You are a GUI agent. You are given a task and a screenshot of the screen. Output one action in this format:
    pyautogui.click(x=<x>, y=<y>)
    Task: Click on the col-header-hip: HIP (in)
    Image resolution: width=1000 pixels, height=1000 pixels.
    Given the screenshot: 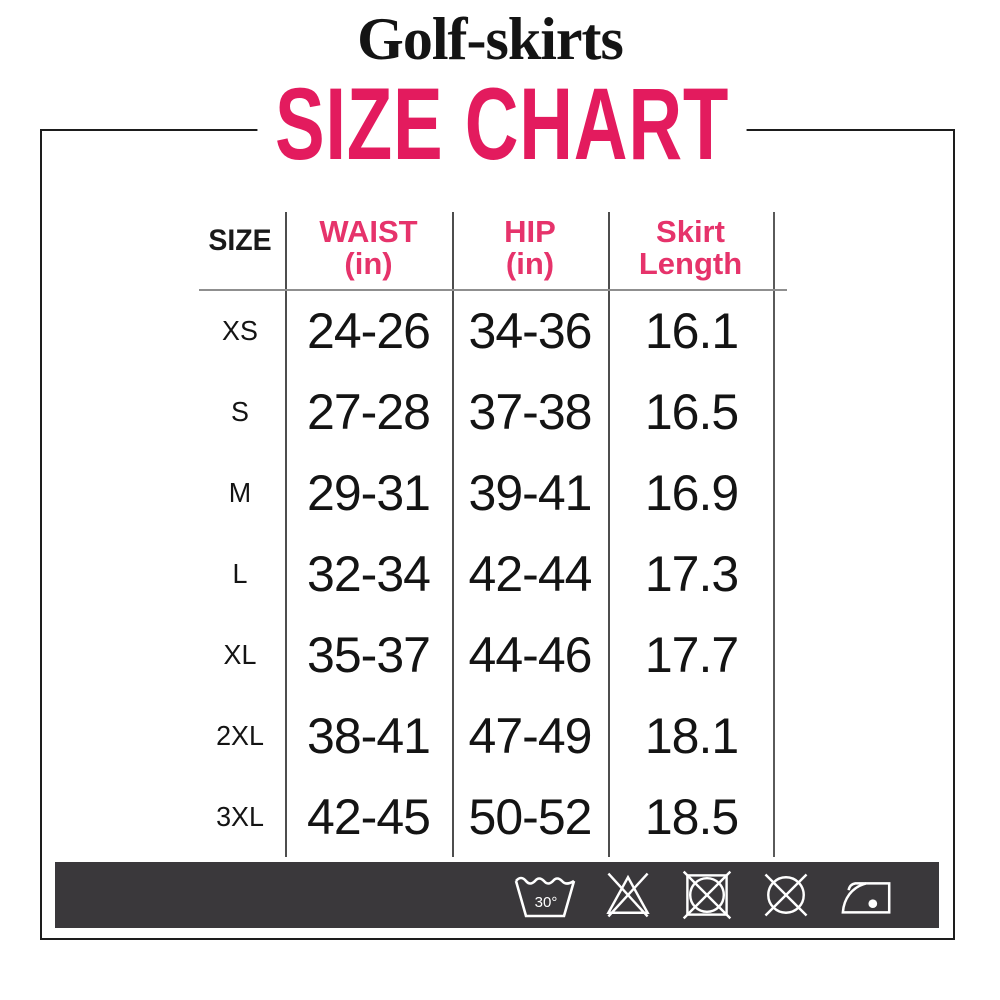 What is the action you would take?
    pyautogui.click(x=530, y=248)
    